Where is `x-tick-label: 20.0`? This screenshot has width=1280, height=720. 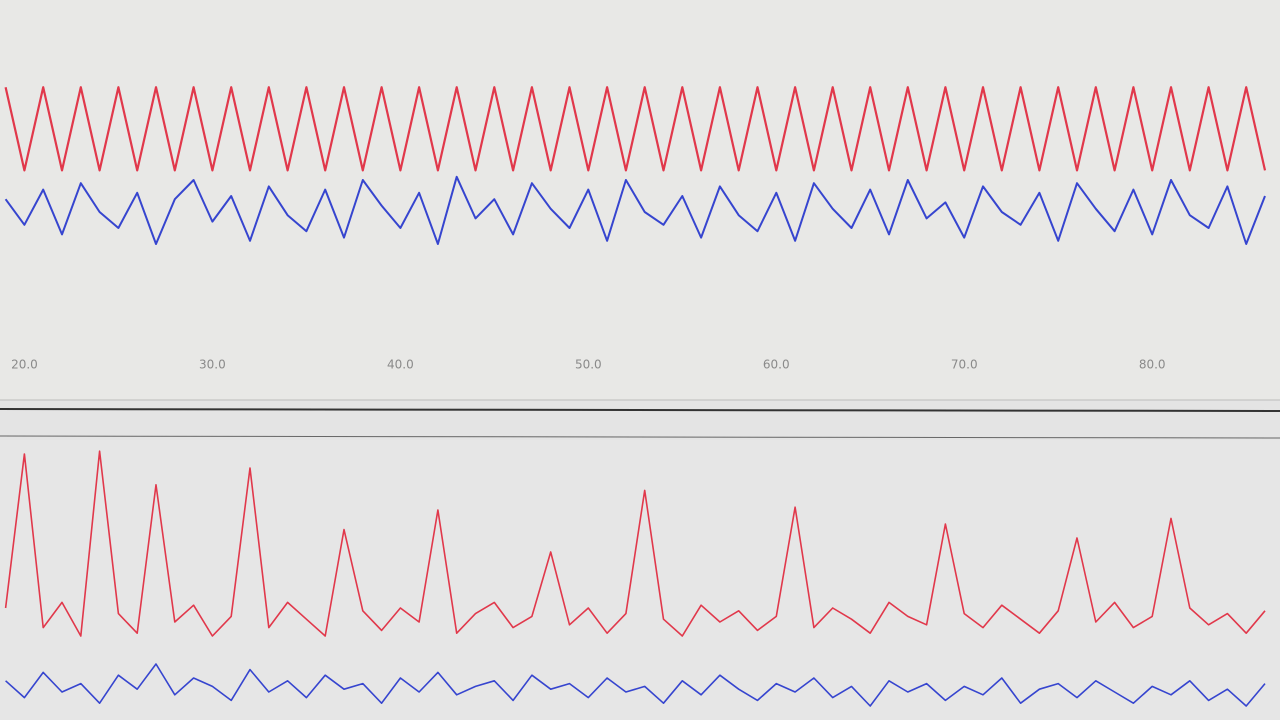
x-tick-label: 20.0 is located at coordinates (24, 365).